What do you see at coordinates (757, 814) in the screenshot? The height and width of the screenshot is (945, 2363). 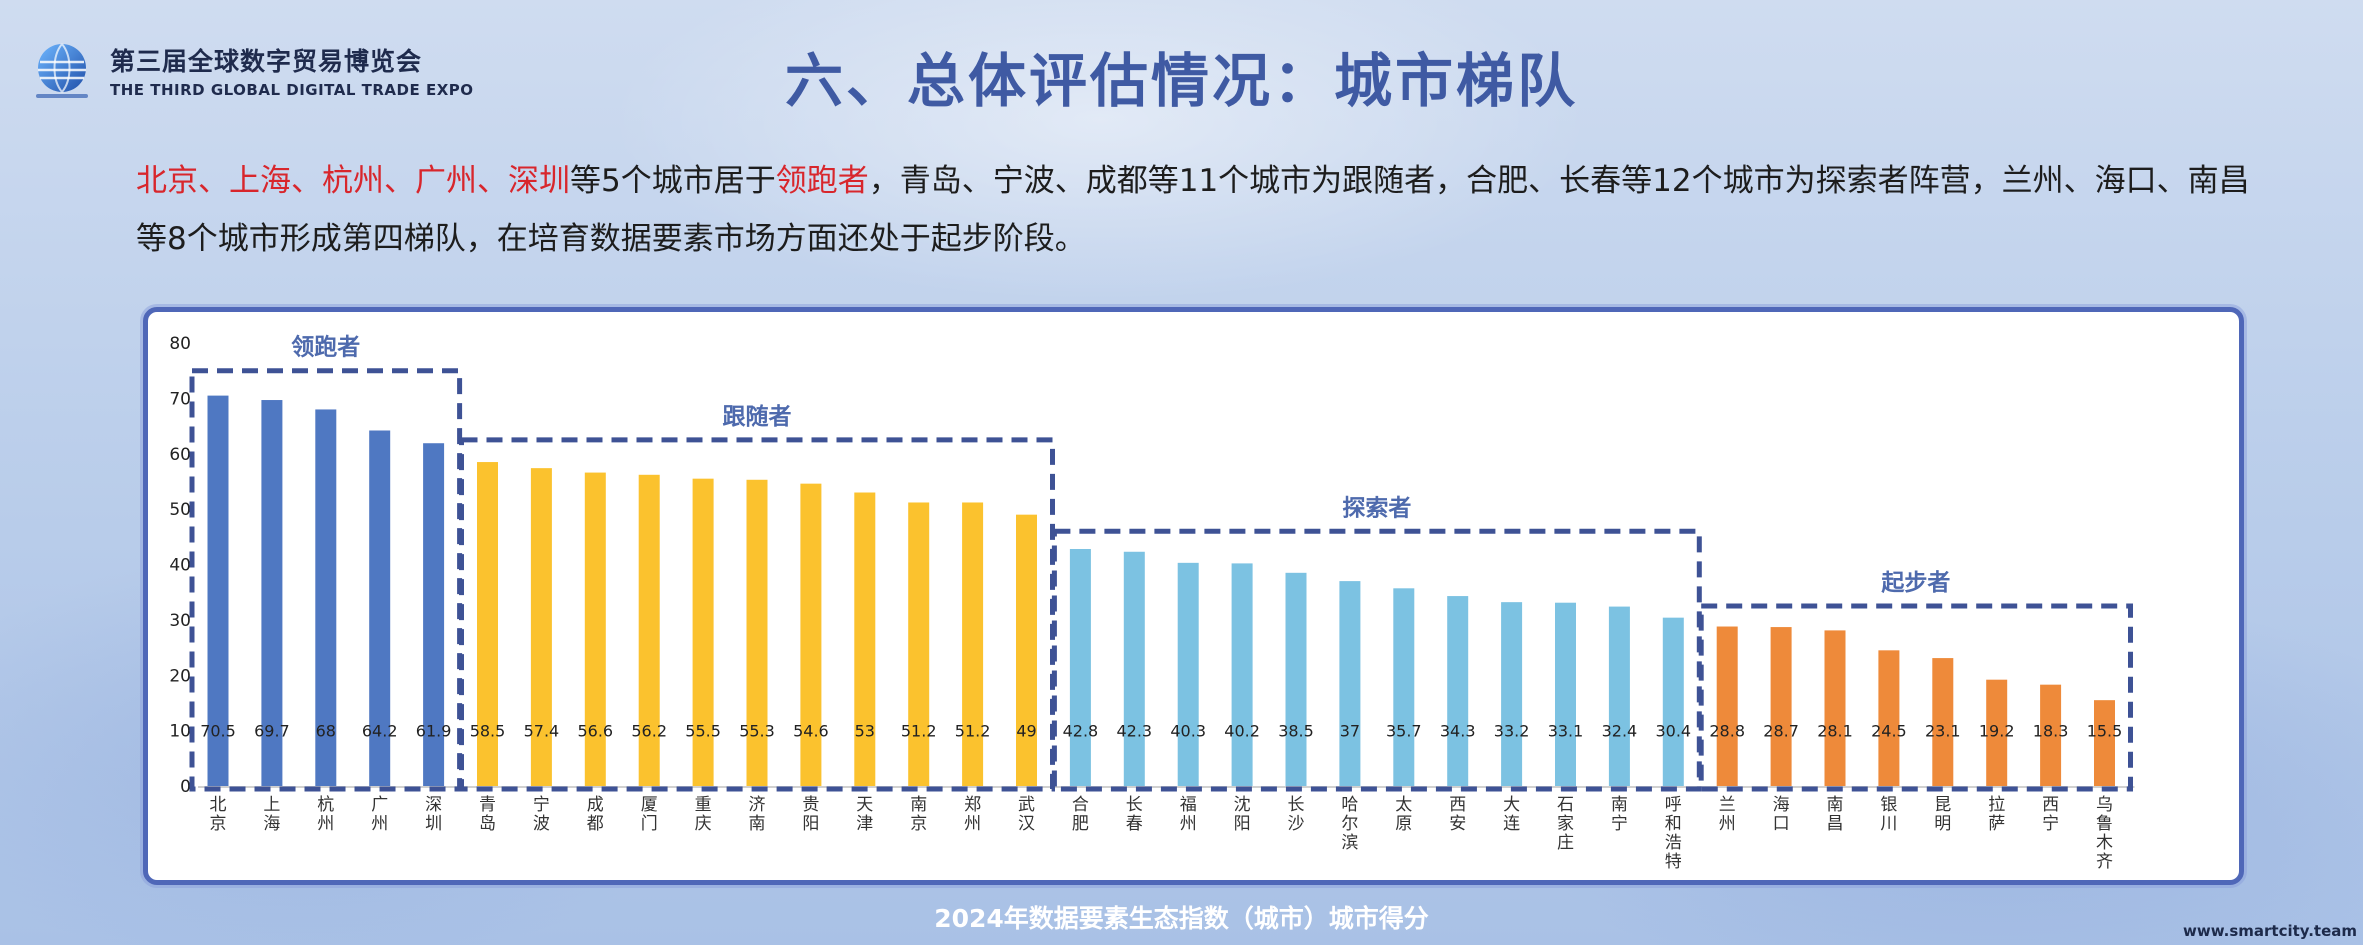 I see `x-tick-label: 济南` at bounding box center [757, 814].